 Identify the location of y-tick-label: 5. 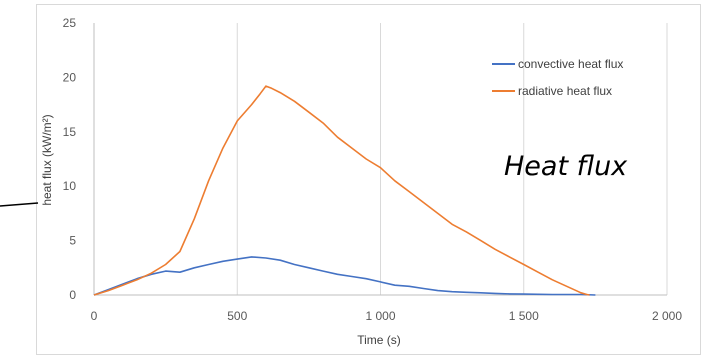
(72, 241).